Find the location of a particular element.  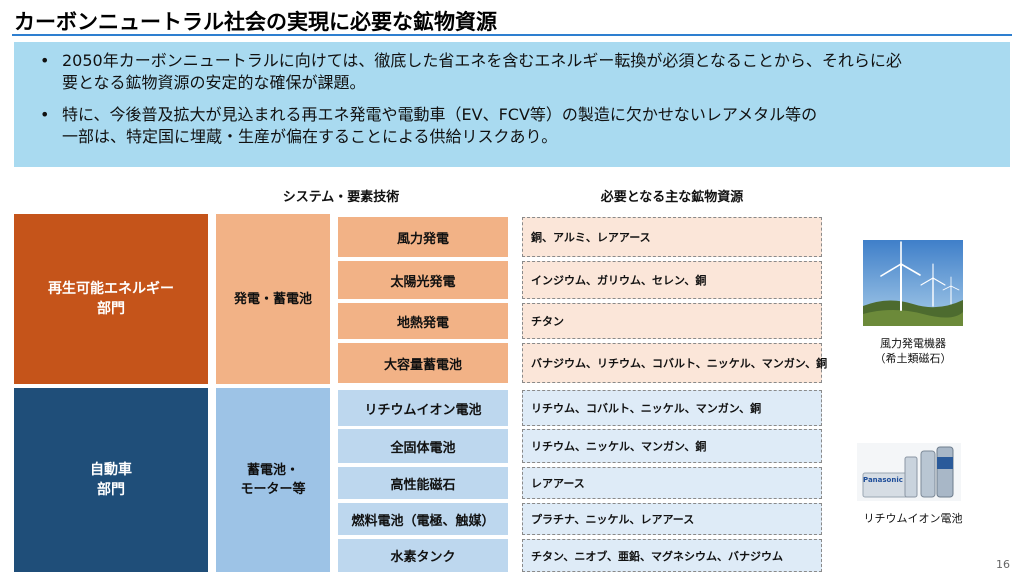

tech-row-3: 地熱発電 is located at coordinates (423, 321).